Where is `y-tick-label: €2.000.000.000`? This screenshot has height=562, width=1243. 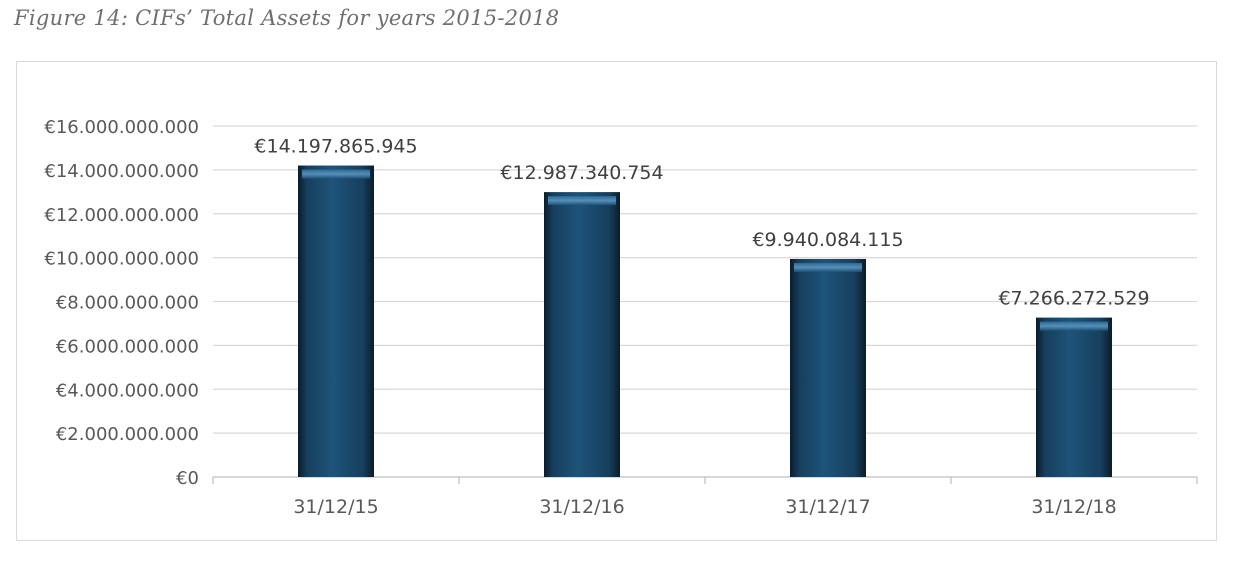 y-tick-label: €2.000.000.000 is located at coordinates (127, 434).